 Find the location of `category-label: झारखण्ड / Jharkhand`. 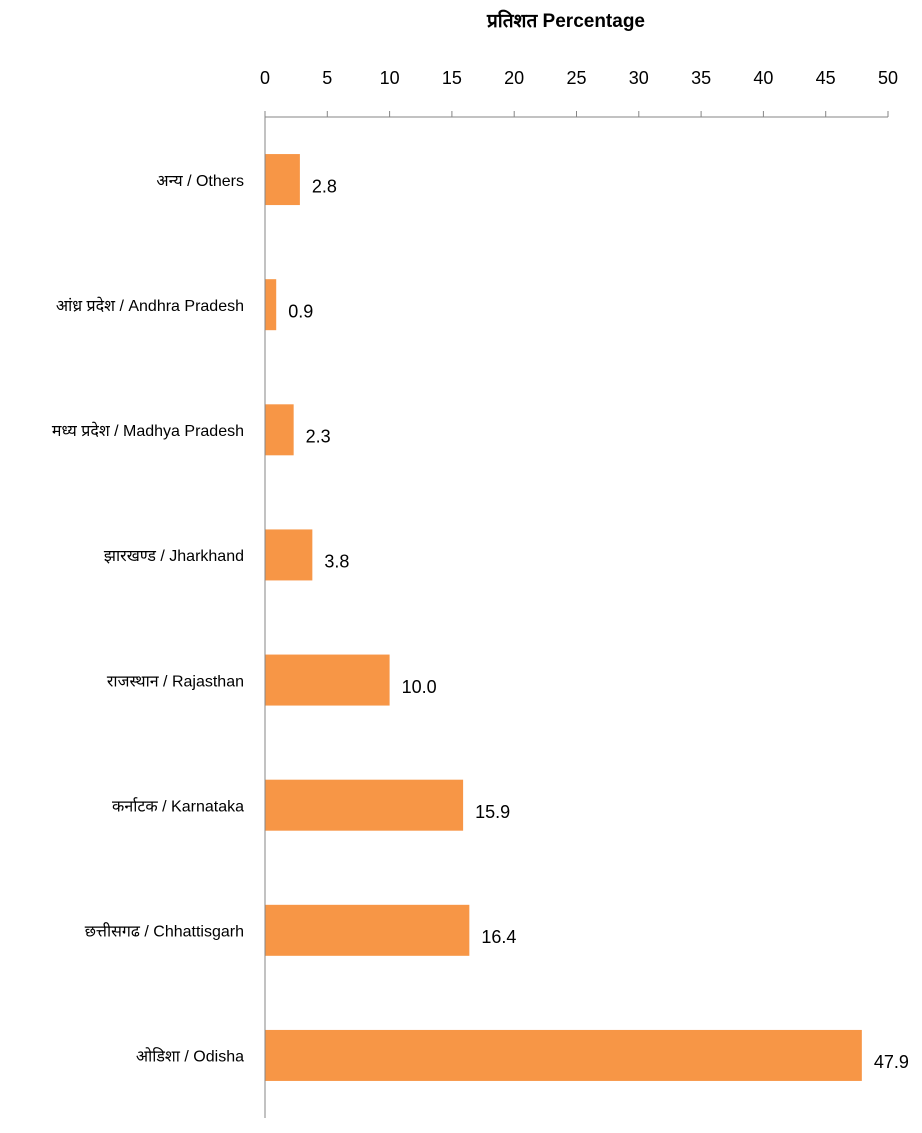

category-label: झारखण्ड / Jharkhand is located at coordinates (174, 556).